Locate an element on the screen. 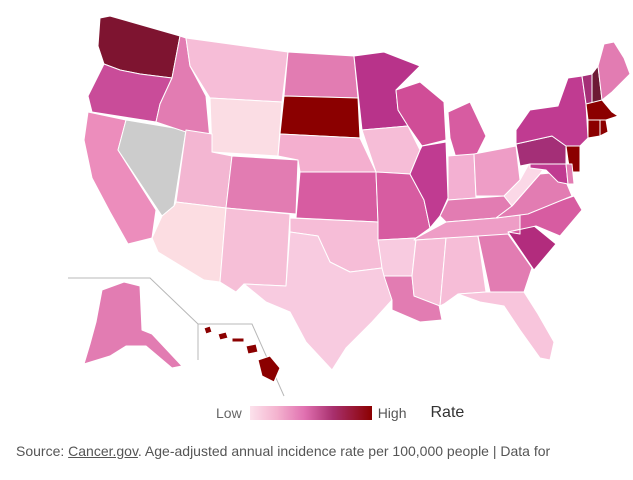 Image resolution: width=633 pixels, height=480 pixels. state-IN is located at coordinates (462, 177).